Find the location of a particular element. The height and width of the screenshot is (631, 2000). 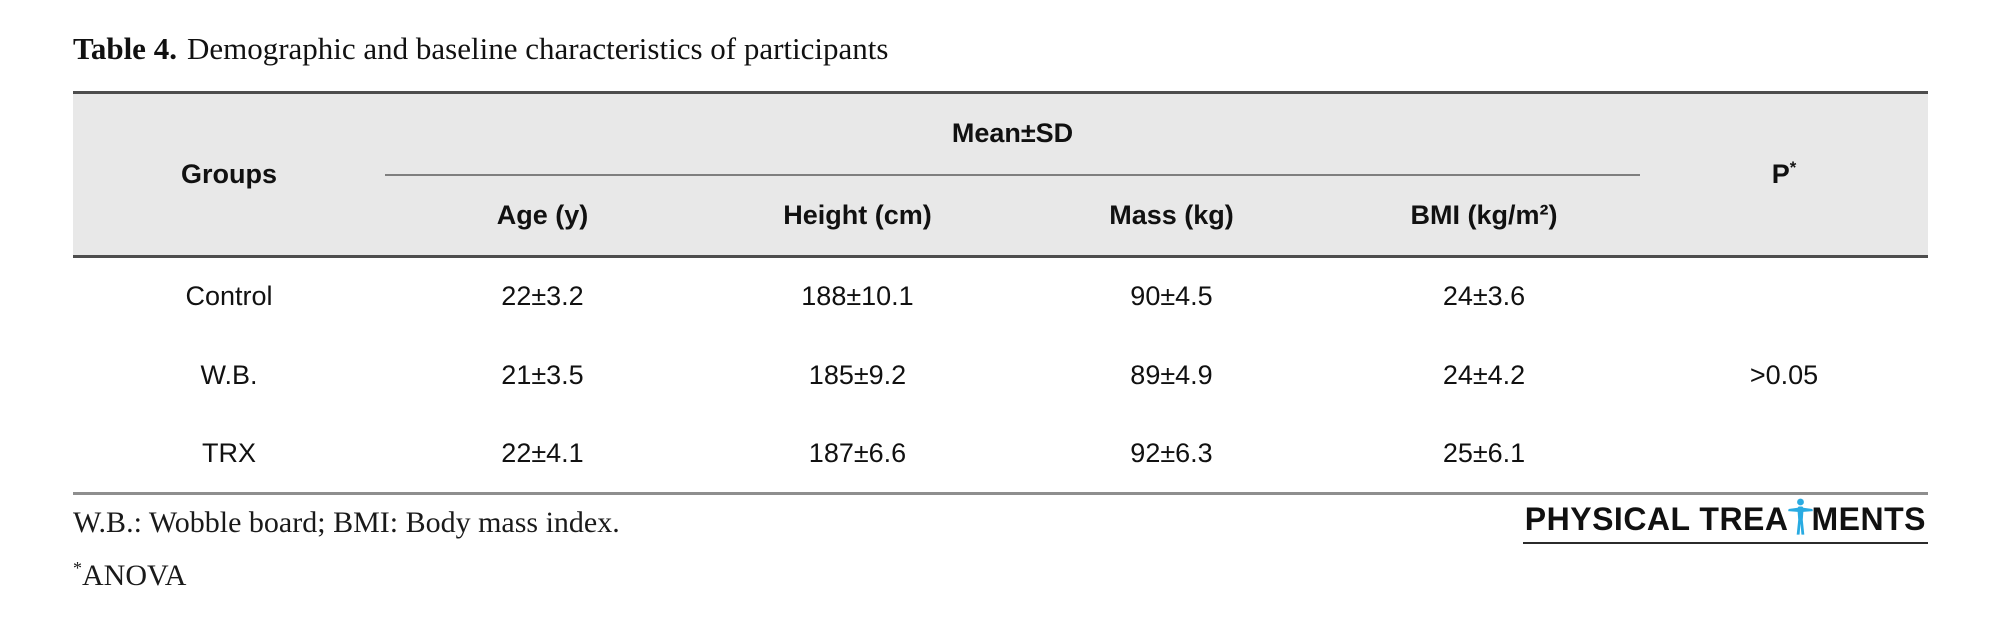

cell-p-value: >0.05 is located at coordinates (1784, 375).